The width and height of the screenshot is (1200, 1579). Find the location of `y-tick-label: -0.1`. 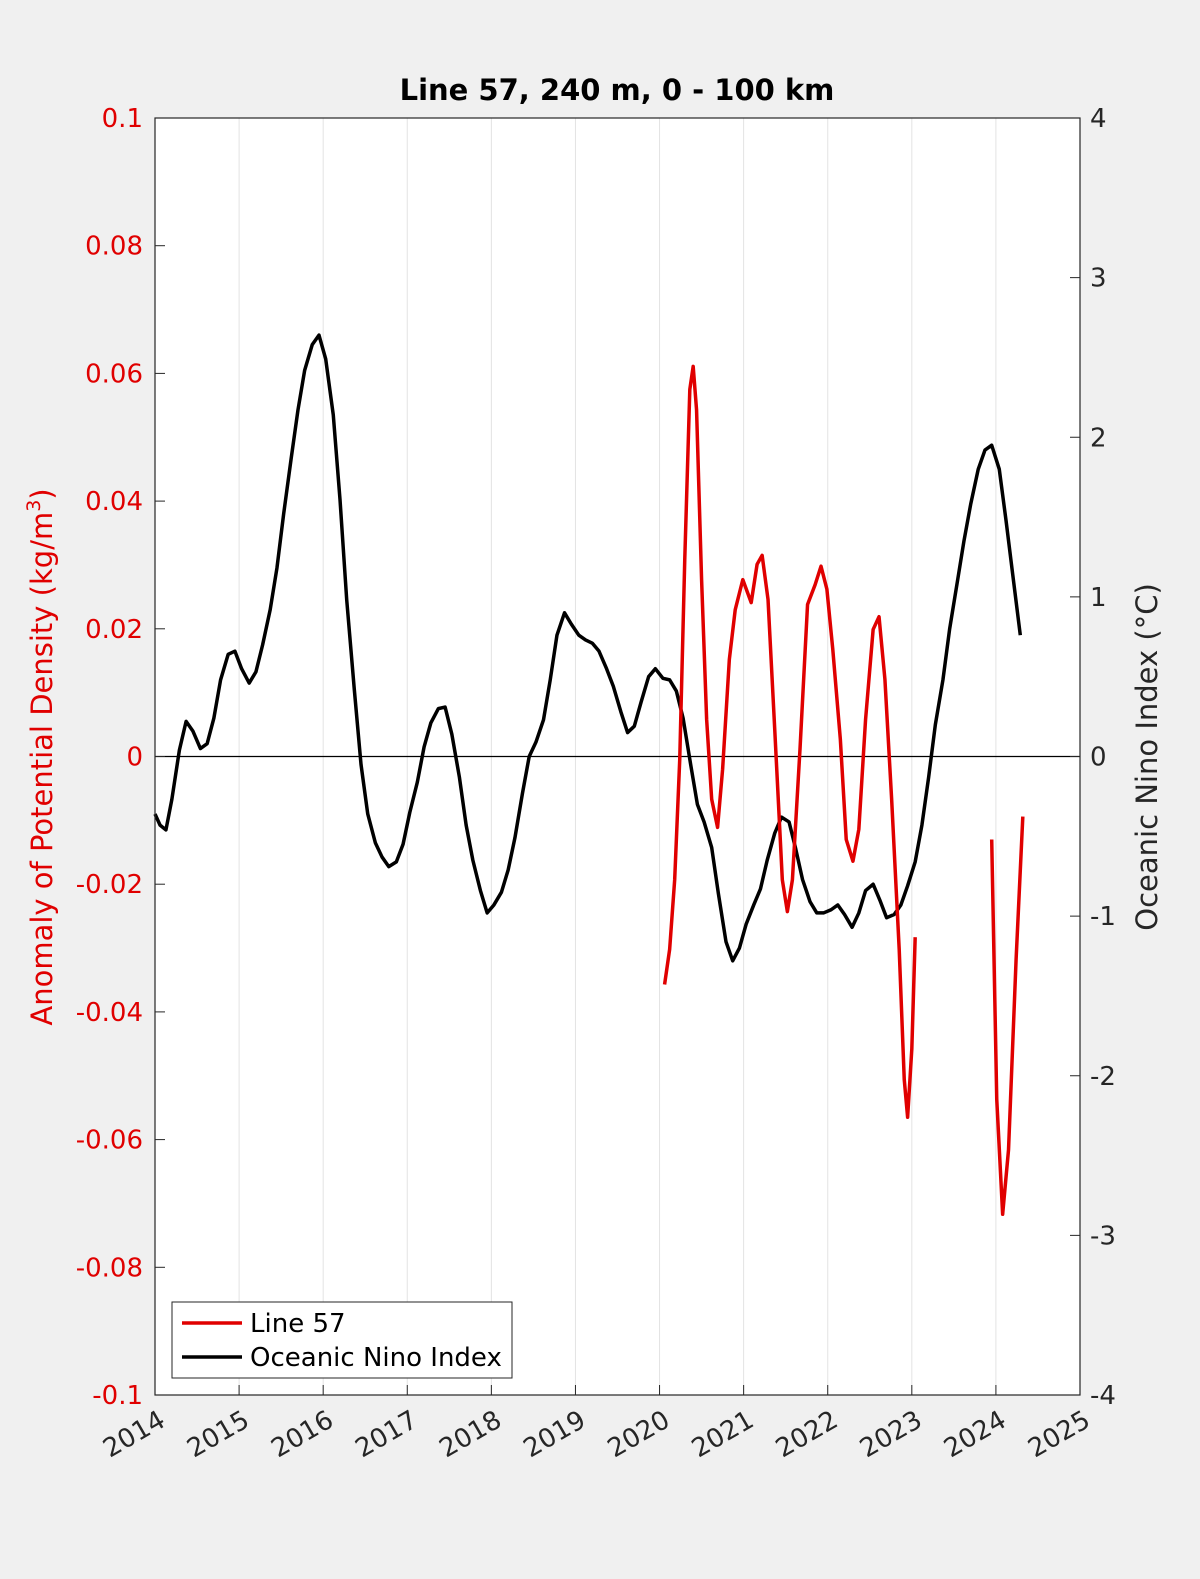

y-tick-label: -0.1 is located at coordinates (117, 1396).